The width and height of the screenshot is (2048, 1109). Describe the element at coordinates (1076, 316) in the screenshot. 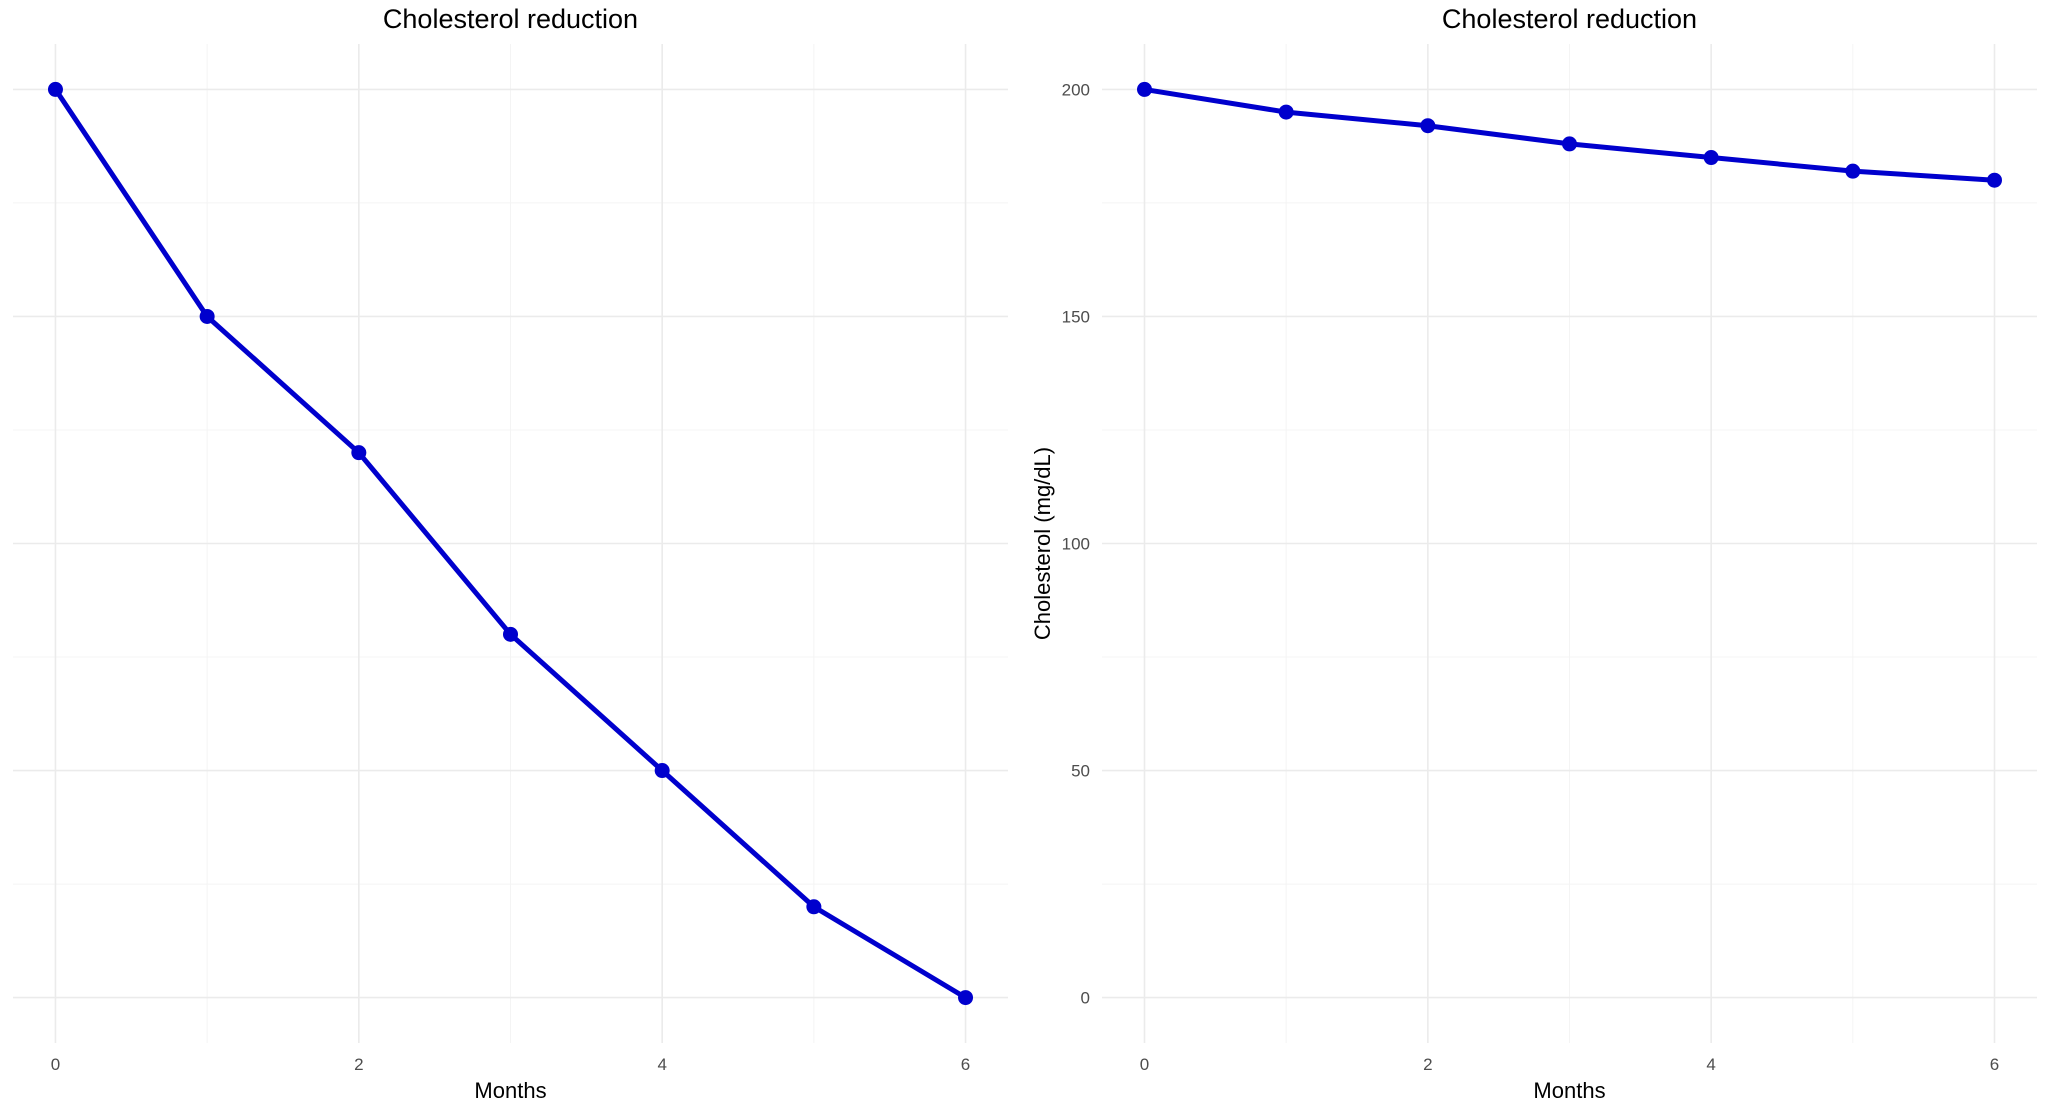

I see `y-tick-label: 150` at that location.